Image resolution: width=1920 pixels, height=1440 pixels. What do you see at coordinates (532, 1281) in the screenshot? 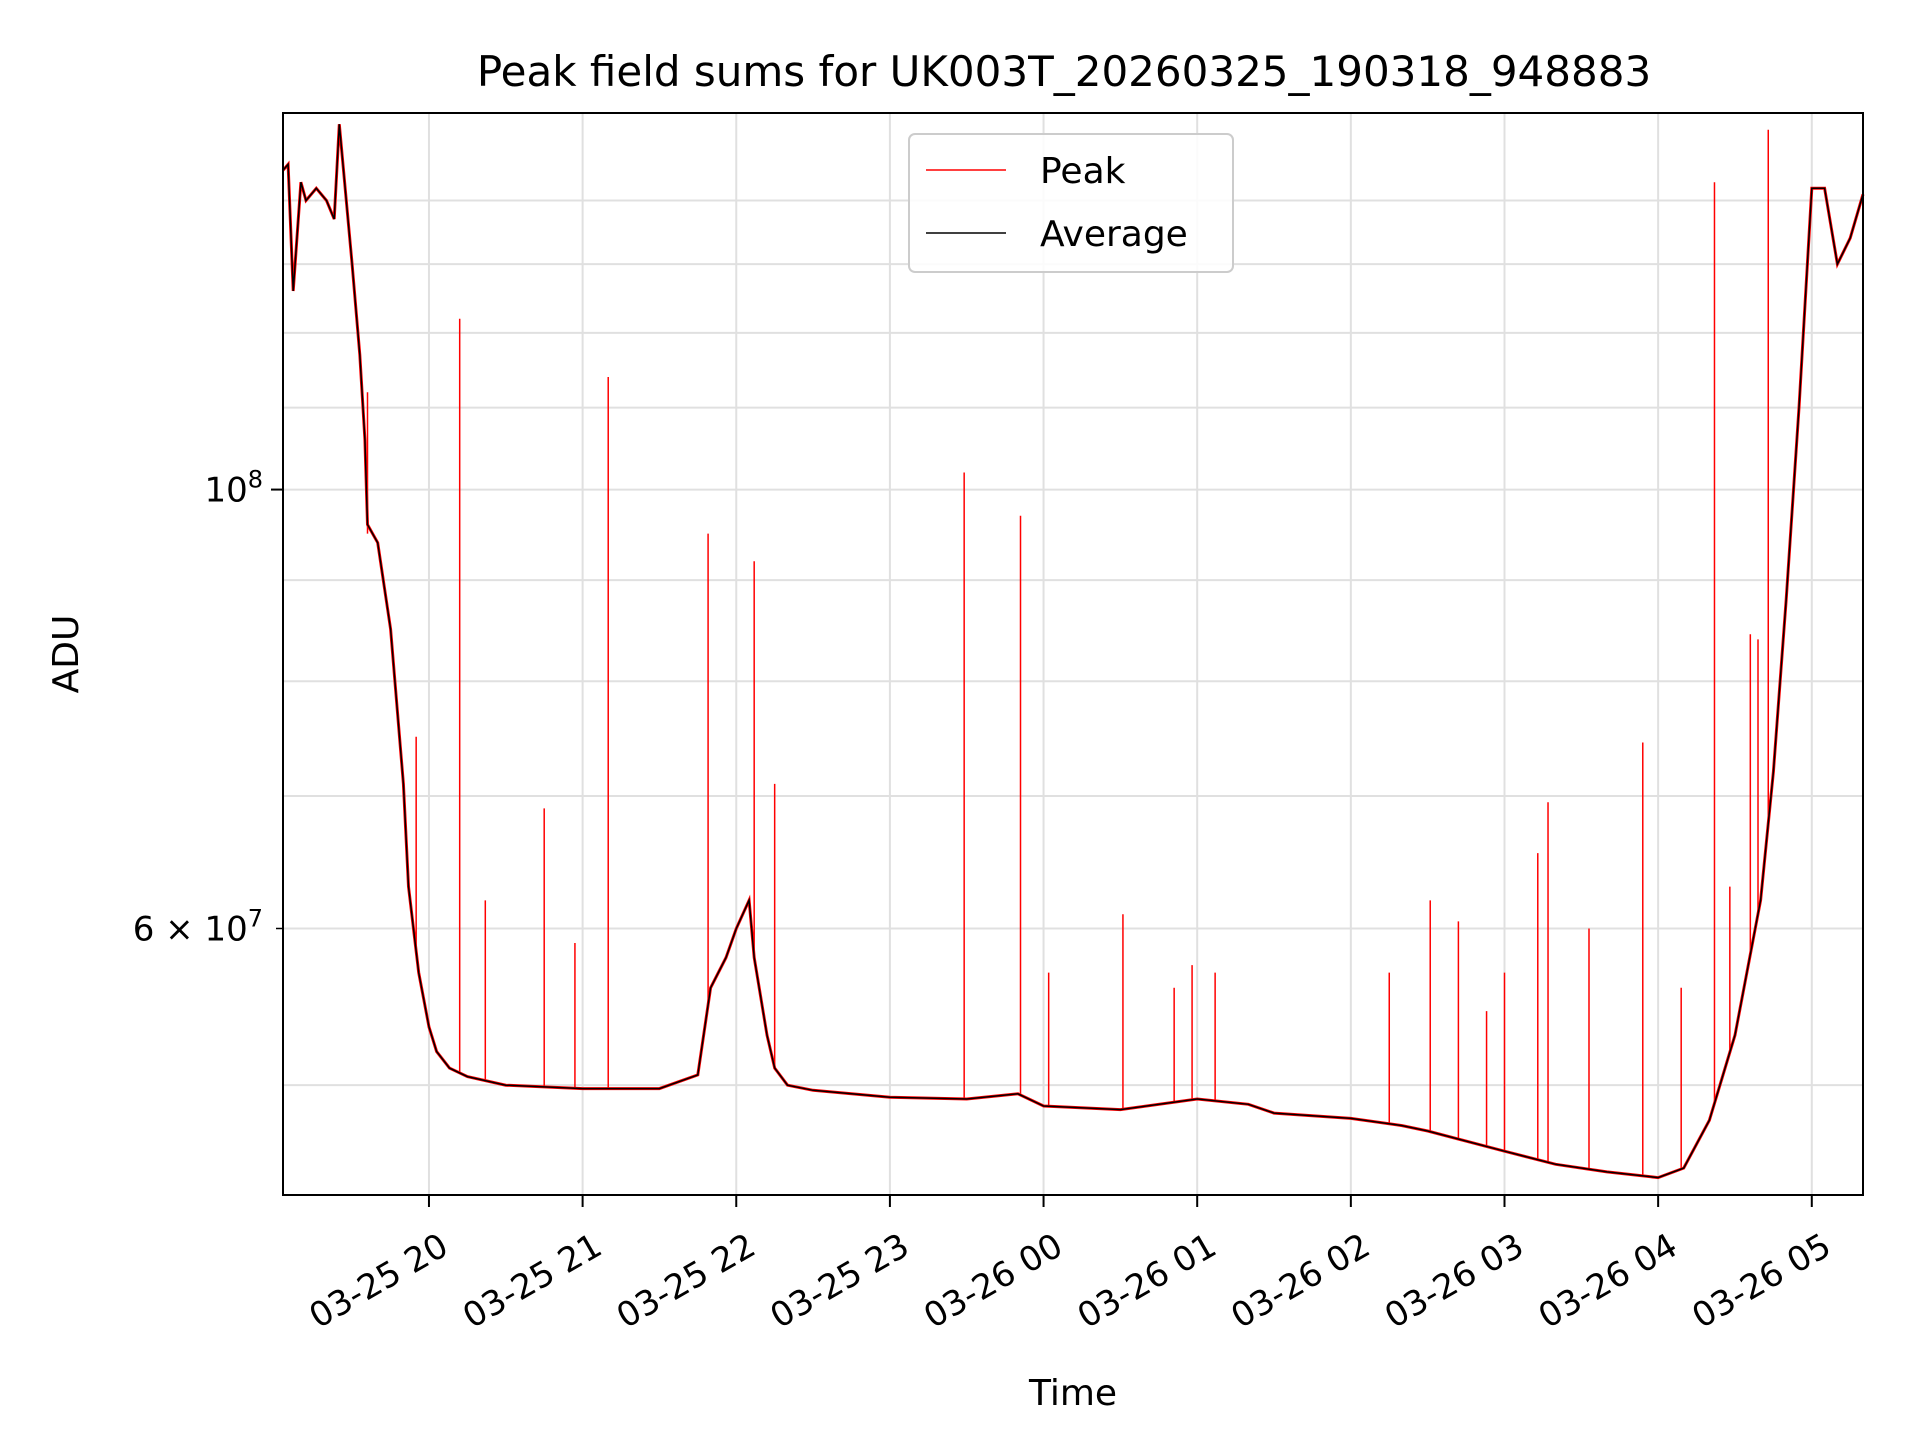
I see `x-tick-label: 03-25 21` at bounding box center [532, 1281].